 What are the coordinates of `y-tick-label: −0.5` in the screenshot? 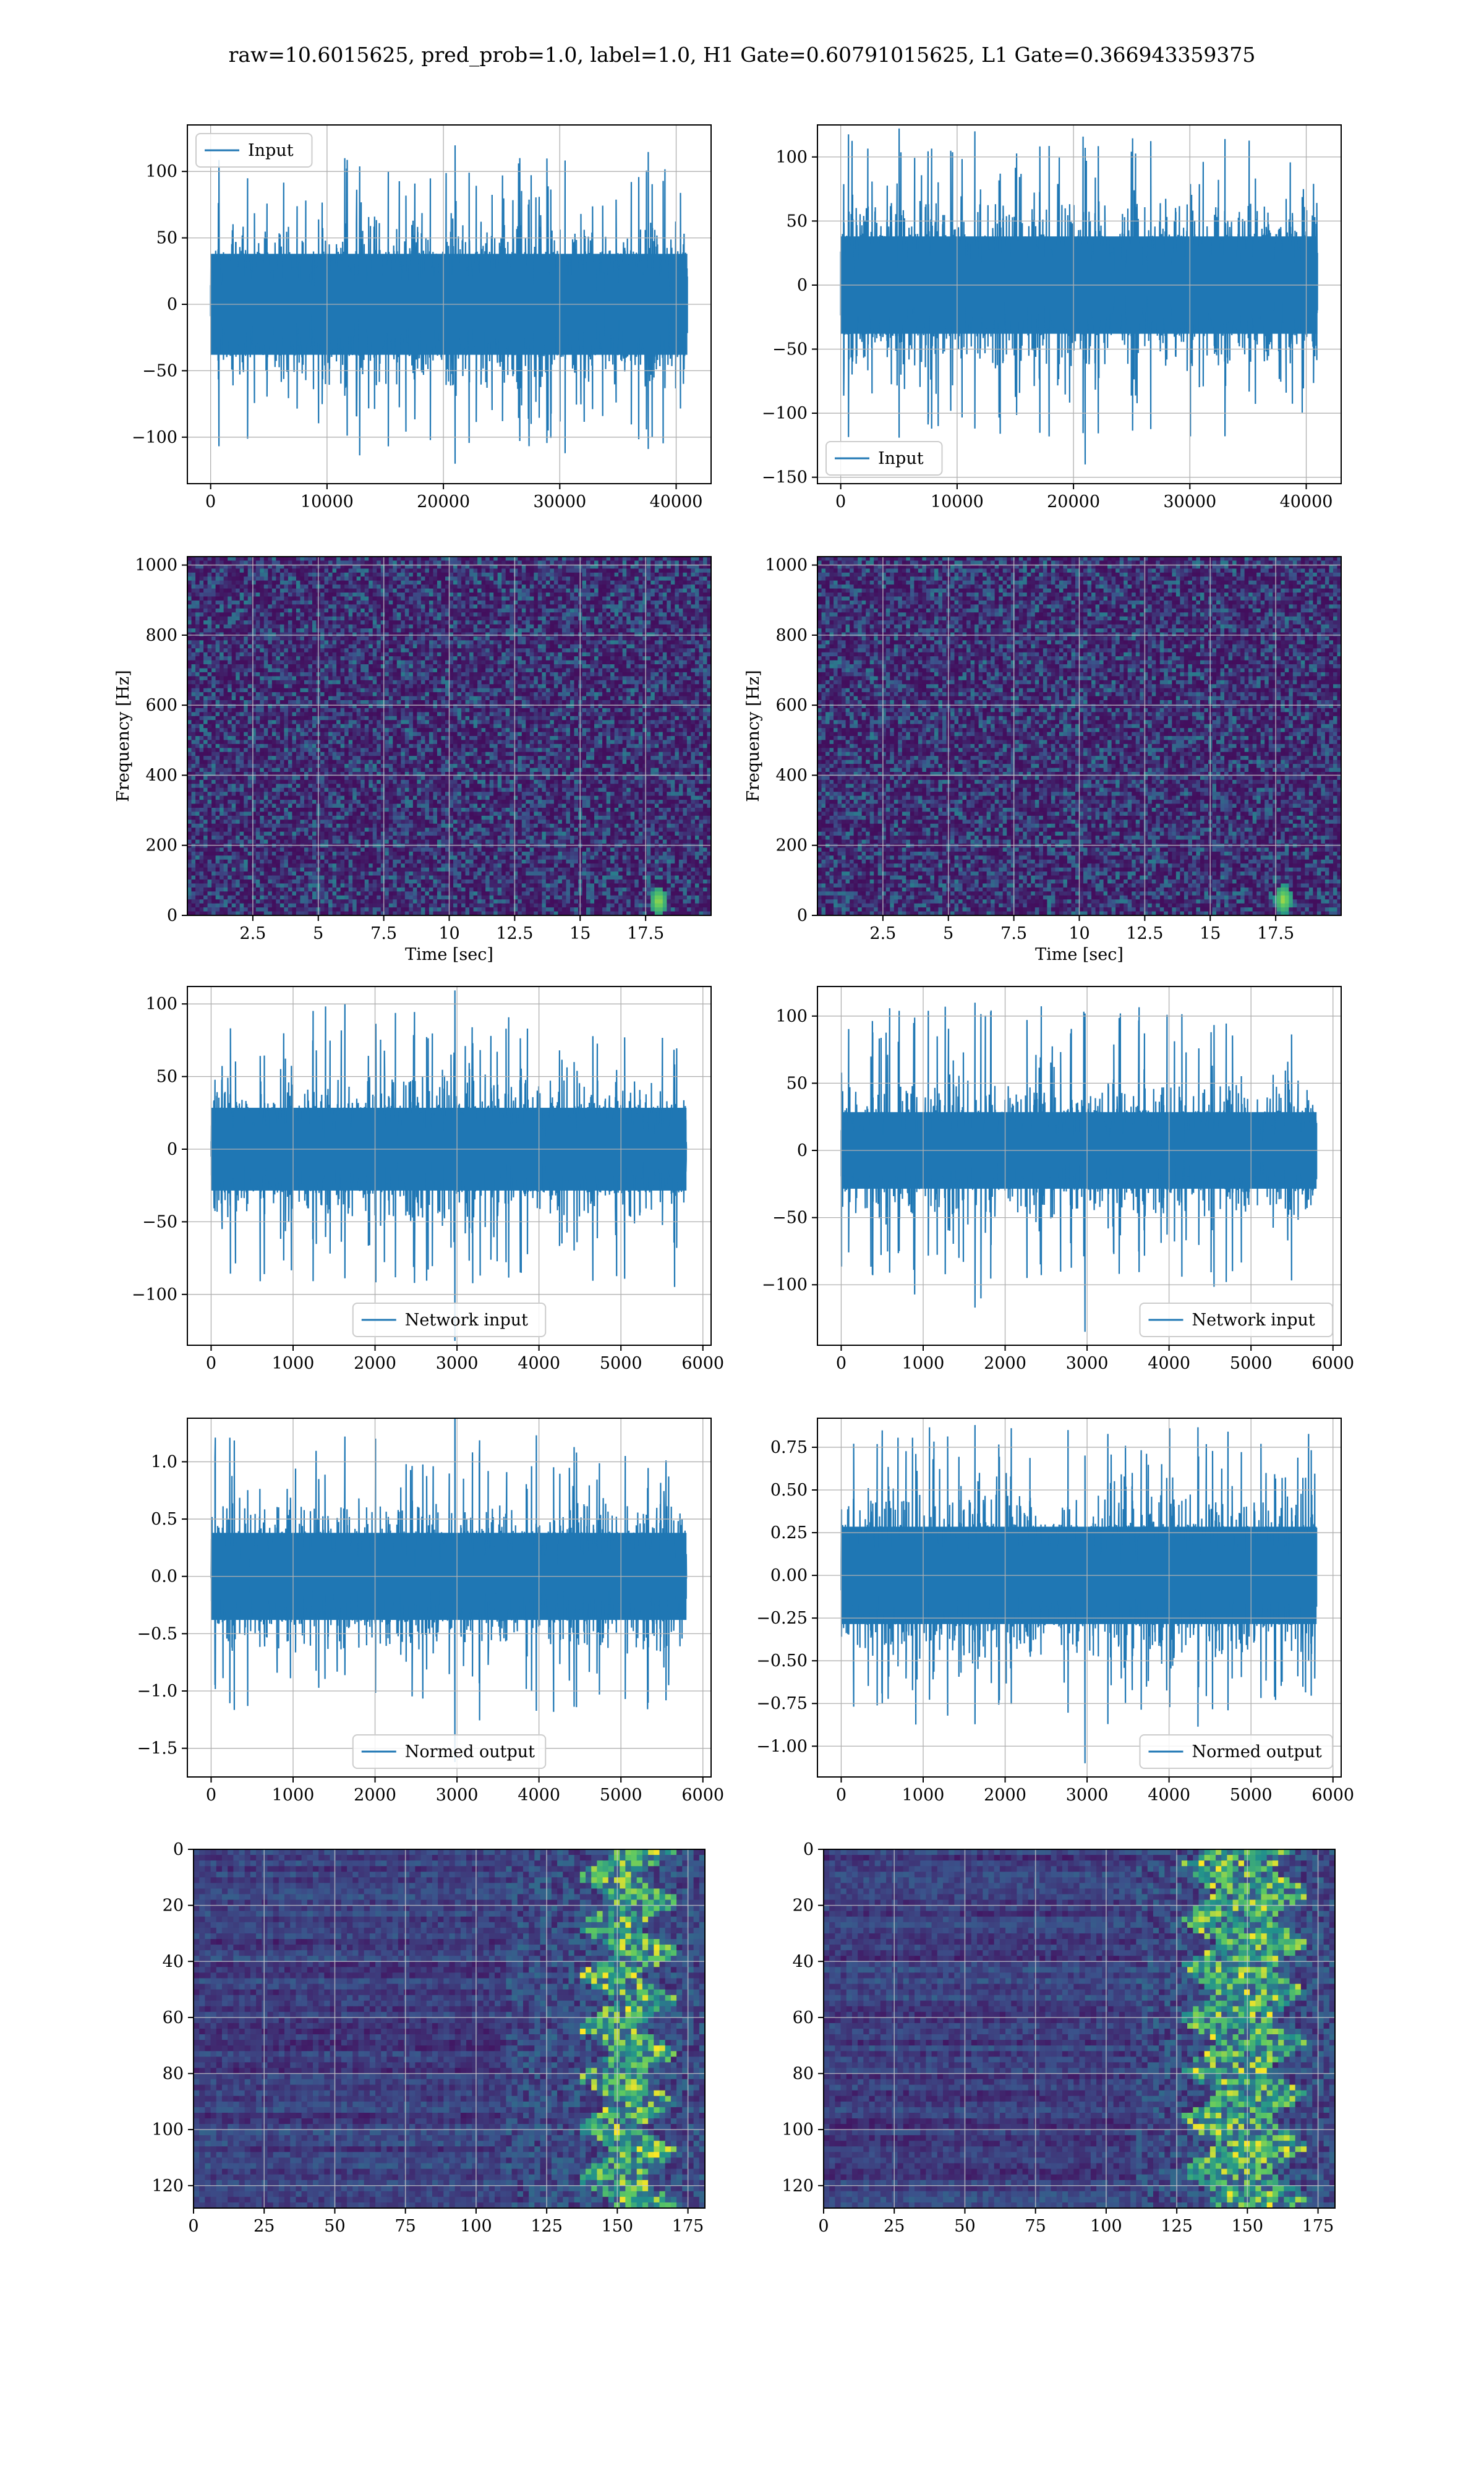 It's located at (157, 1633).